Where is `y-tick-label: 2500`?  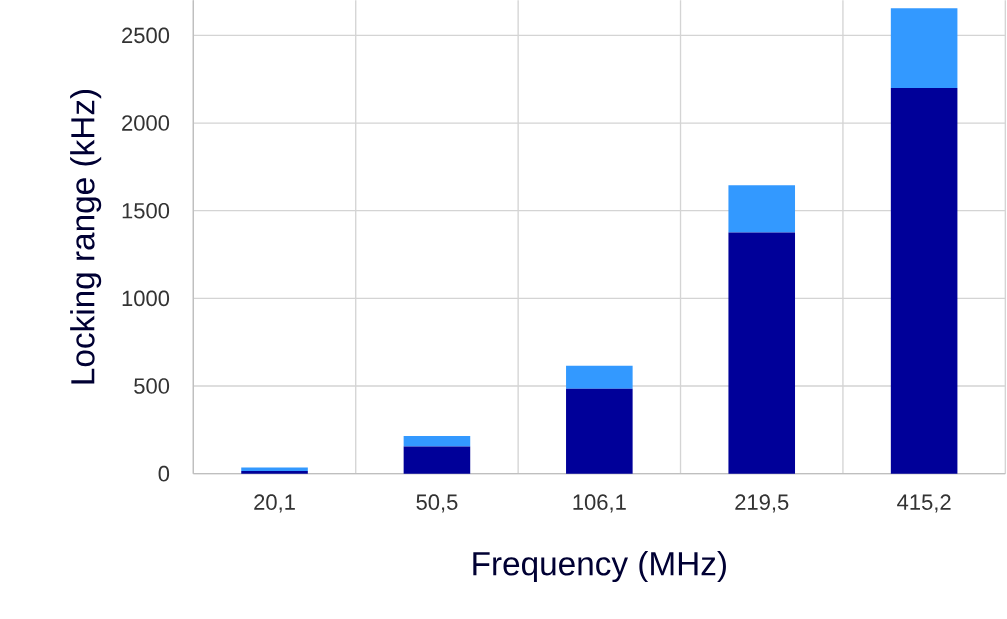
y-tick-label: 2500 is located at coordinates (146, 35).